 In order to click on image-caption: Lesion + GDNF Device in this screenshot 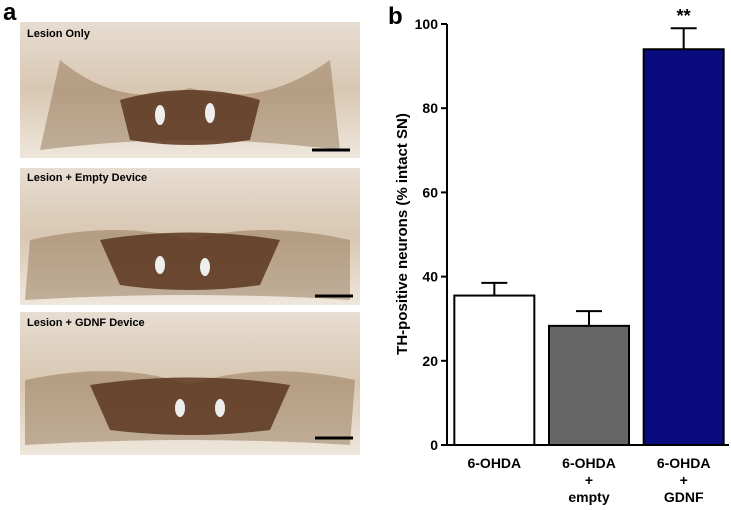, I will do `click(86, 323)`.